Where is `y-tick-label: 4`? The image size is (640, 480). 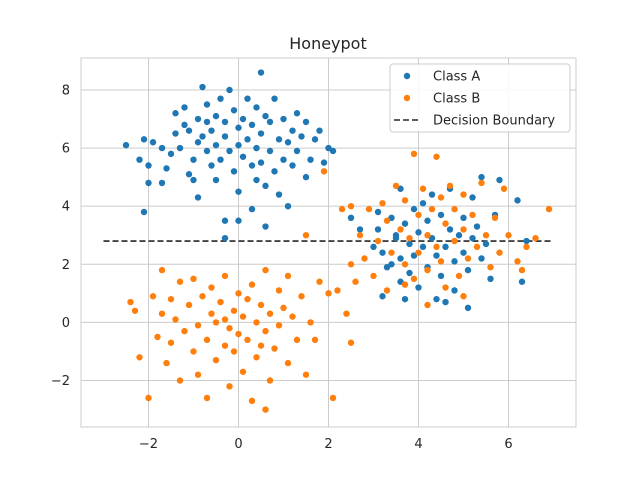
y-tick-label: 4 is located at coordinates (66, 207).